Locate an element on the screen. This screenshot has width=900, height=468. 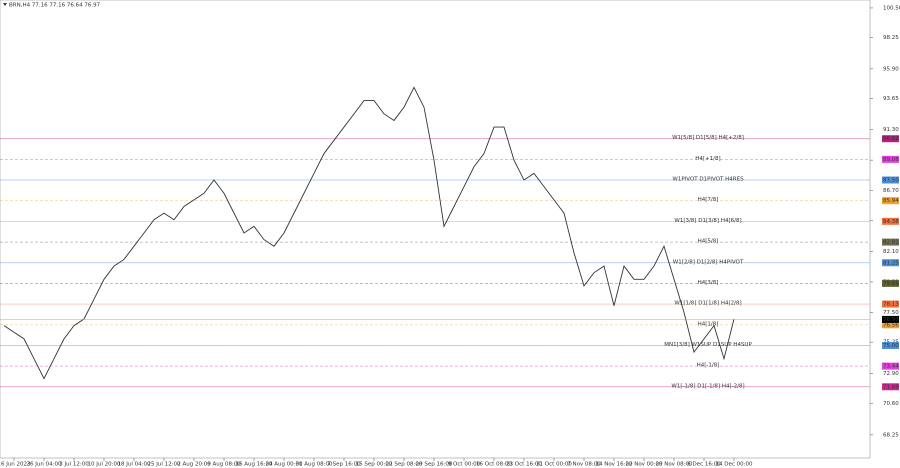
y-tick-label: 95.90 is located at coordinates (891, 69).